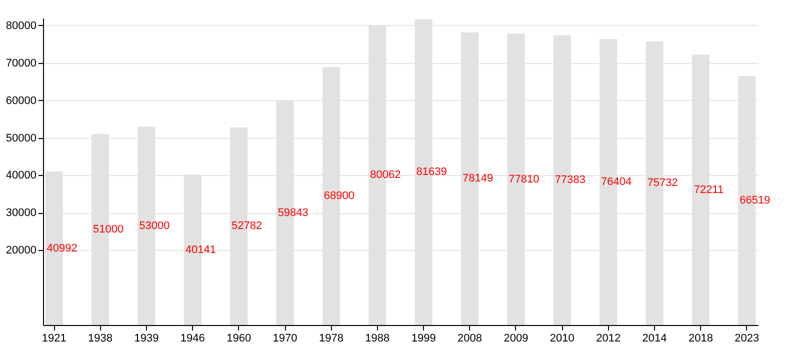 This screenshot has width=800, height=350. What do you see at coordinates (431, 172) in the screenshot?
I see `data-label: 81639` at bounding box center [431, 172].